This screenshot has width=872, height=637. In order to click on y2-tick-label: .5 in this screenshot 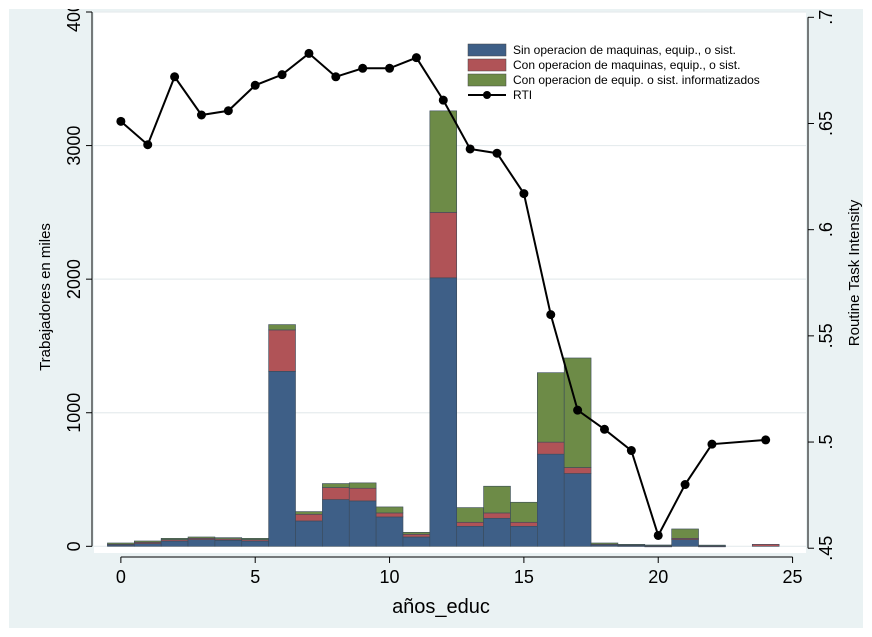, I will do `click(826, 442)`.